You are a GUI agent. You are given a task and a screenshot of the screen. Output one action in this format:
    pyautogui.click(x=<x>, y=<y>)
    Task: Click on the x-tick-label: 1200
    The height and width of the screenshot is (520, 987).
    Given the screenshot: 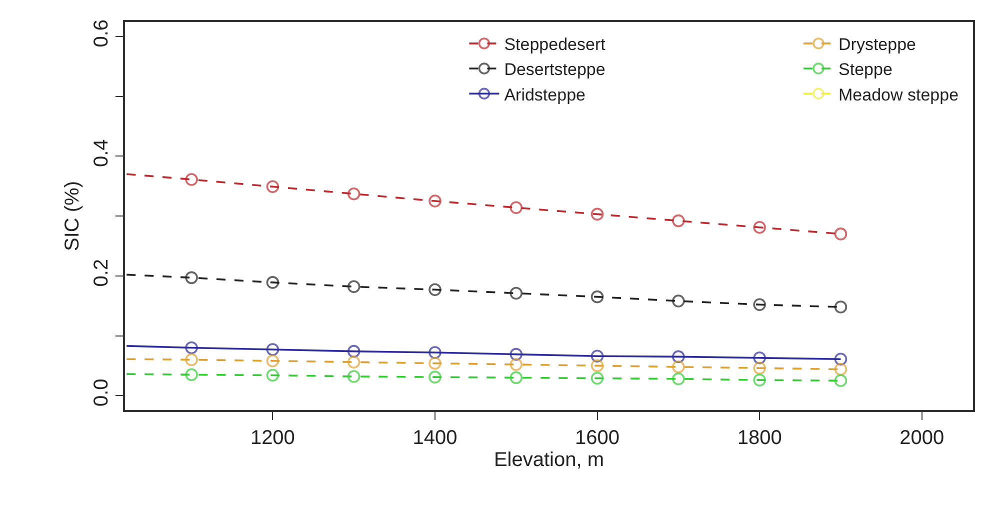 What is the action you would take?
    pyautogui.click(x=272, y=437)
    